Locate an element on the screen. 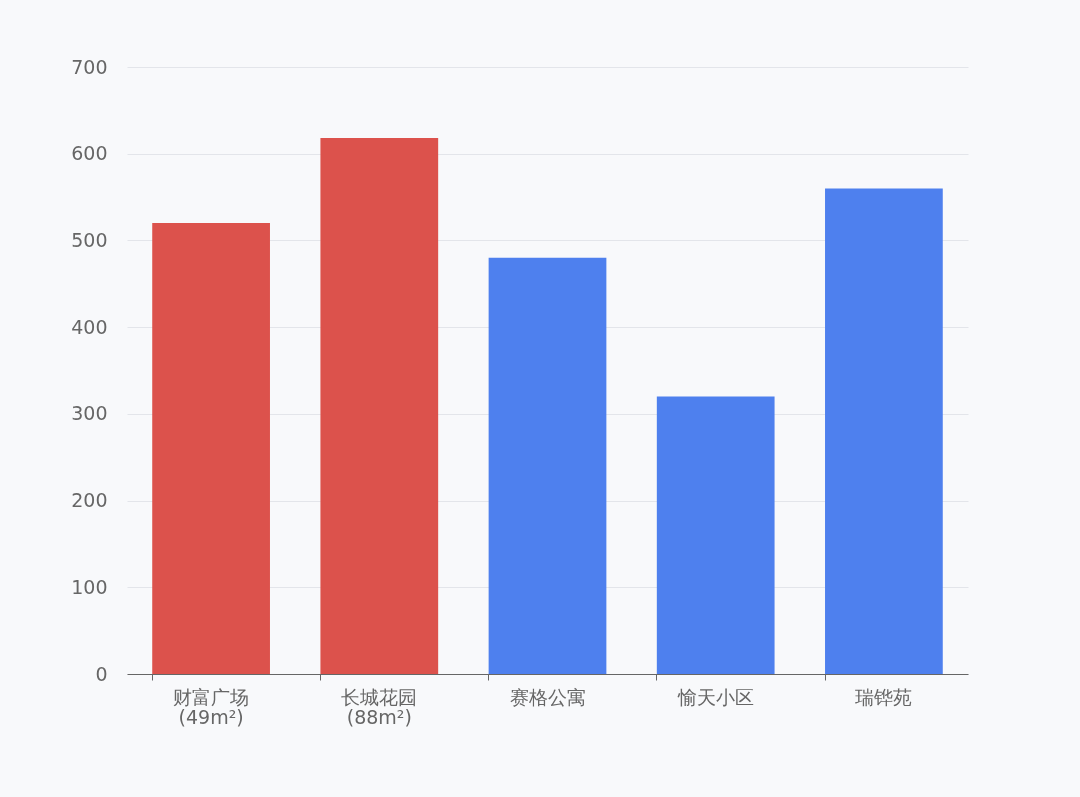 This screenshot has height=797, width=1080. y-tick-label: 100 is located at coordinates (89, 586).